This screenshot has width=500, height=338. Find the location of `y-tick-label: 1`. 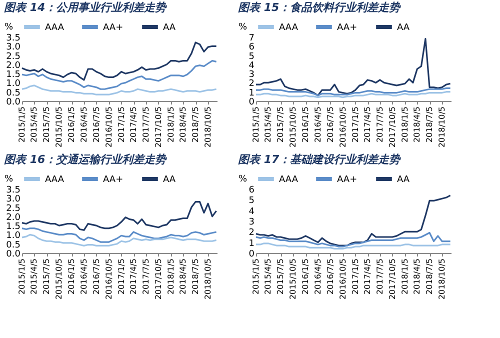

y-tick-label: 1 is located at coordinates (251, 93).